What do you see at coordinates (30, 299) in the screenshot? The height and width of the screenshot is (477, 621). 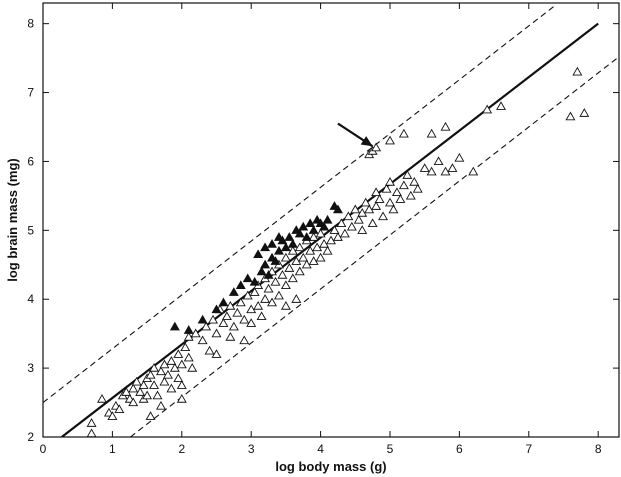 I see `y-tick-label: 4` at bounding box center [30, 299].